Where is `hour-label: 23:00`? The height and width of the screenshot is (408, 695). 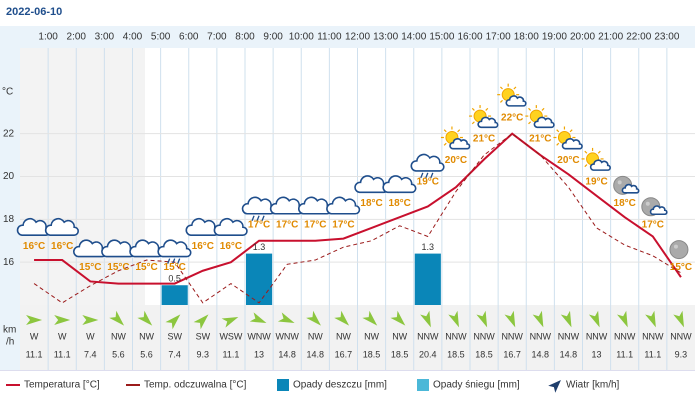 hour-label: 23:00 is located at coordinates (666, 37).